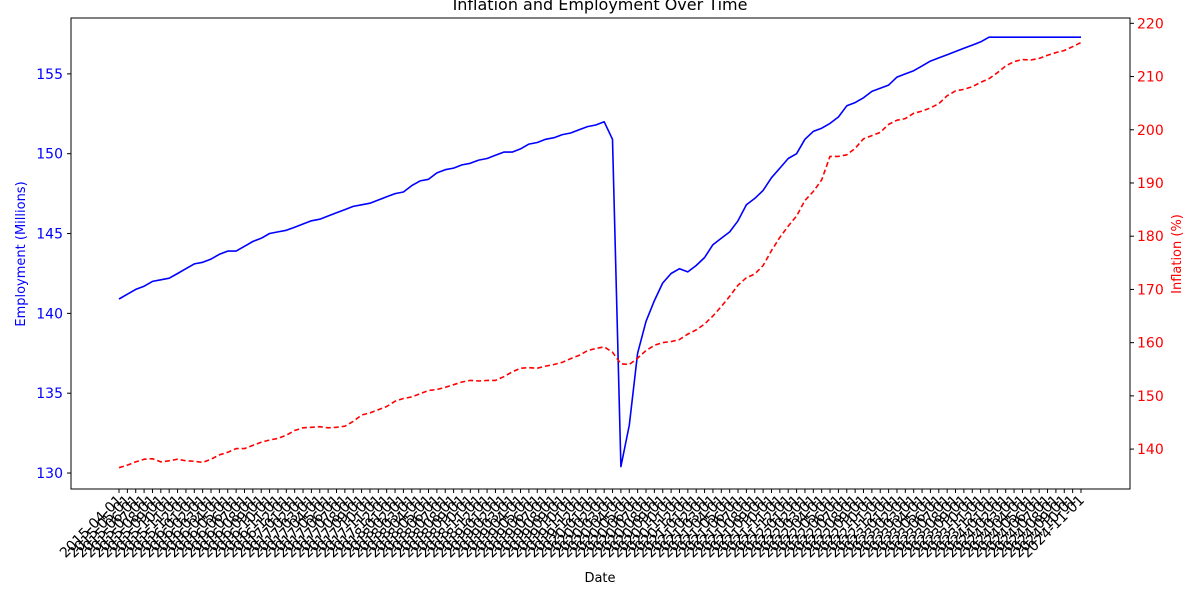 The image size is (1200, 600). Describe the element at coordinates (1150, 344) in the screenshot. I see `y-right-tick-label: 160` at that location.